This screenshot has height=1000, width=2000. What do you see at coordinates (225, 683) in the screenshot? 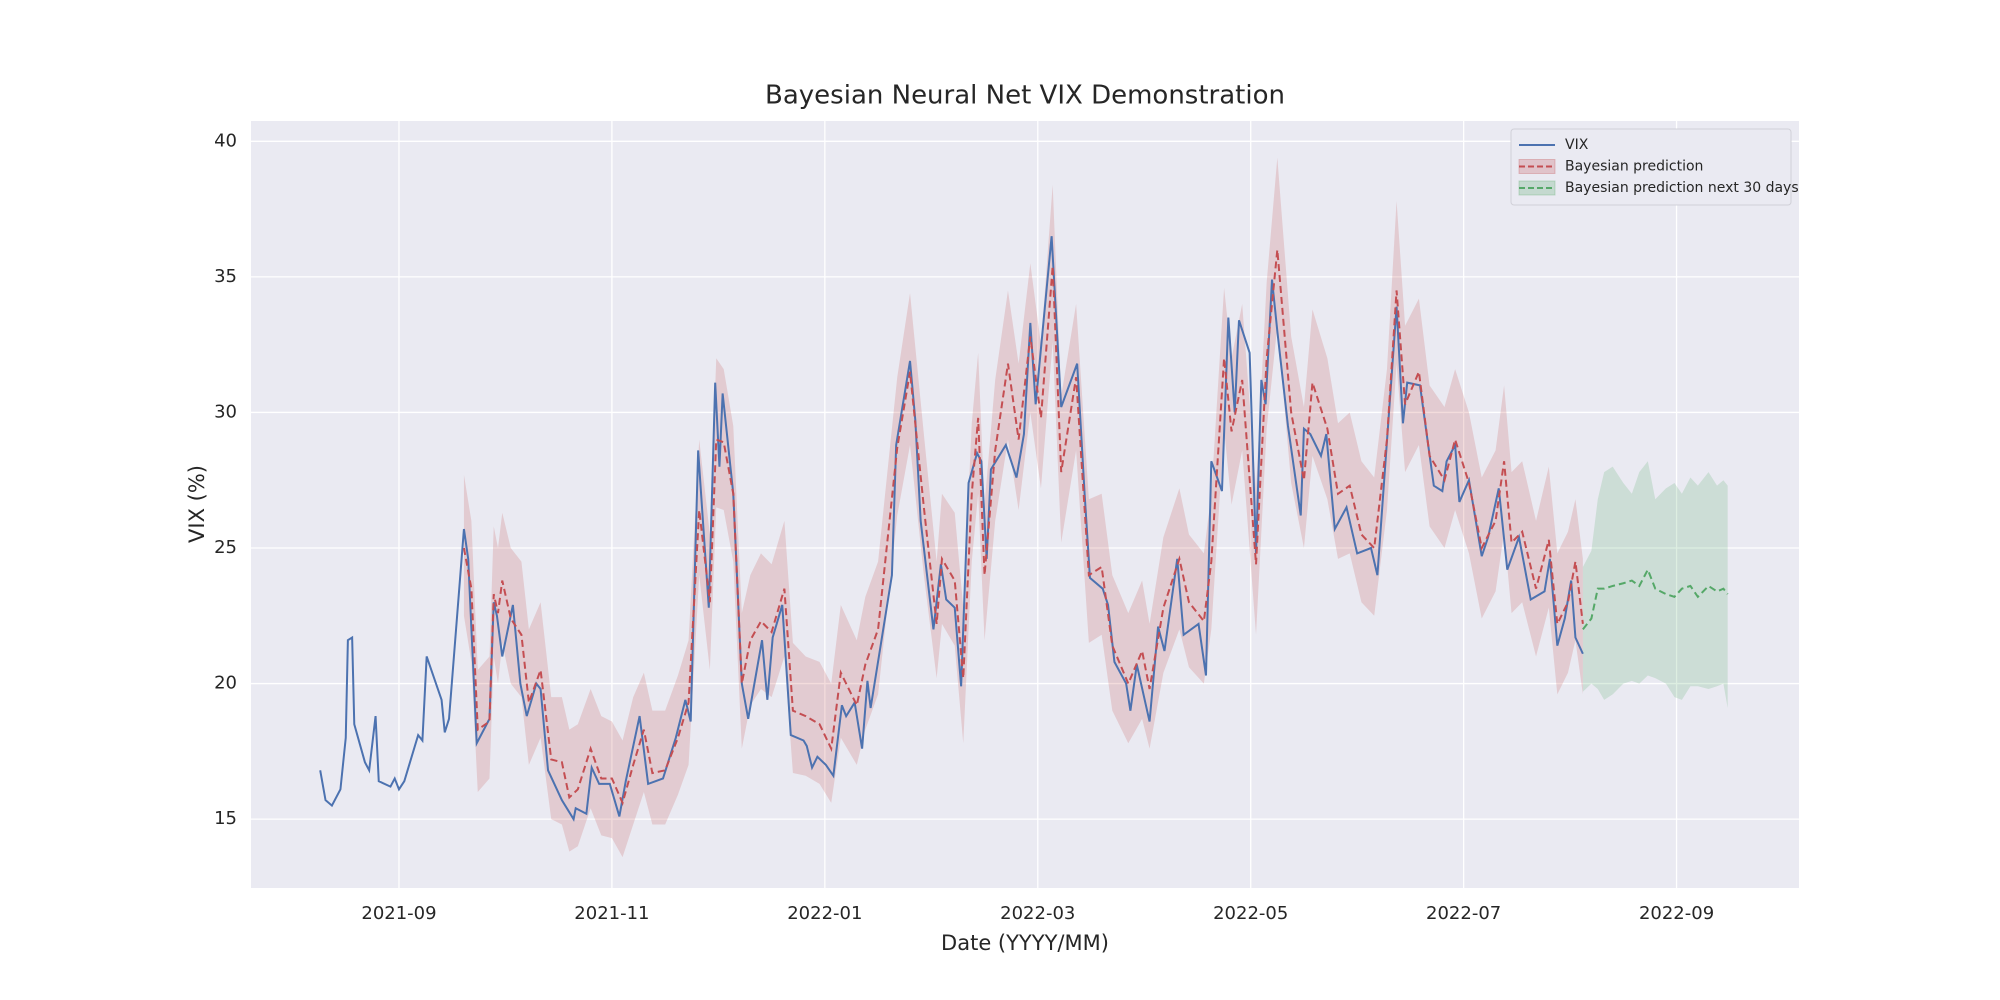
I see `y-tick-label: 20` at bounding box center [225, 683].